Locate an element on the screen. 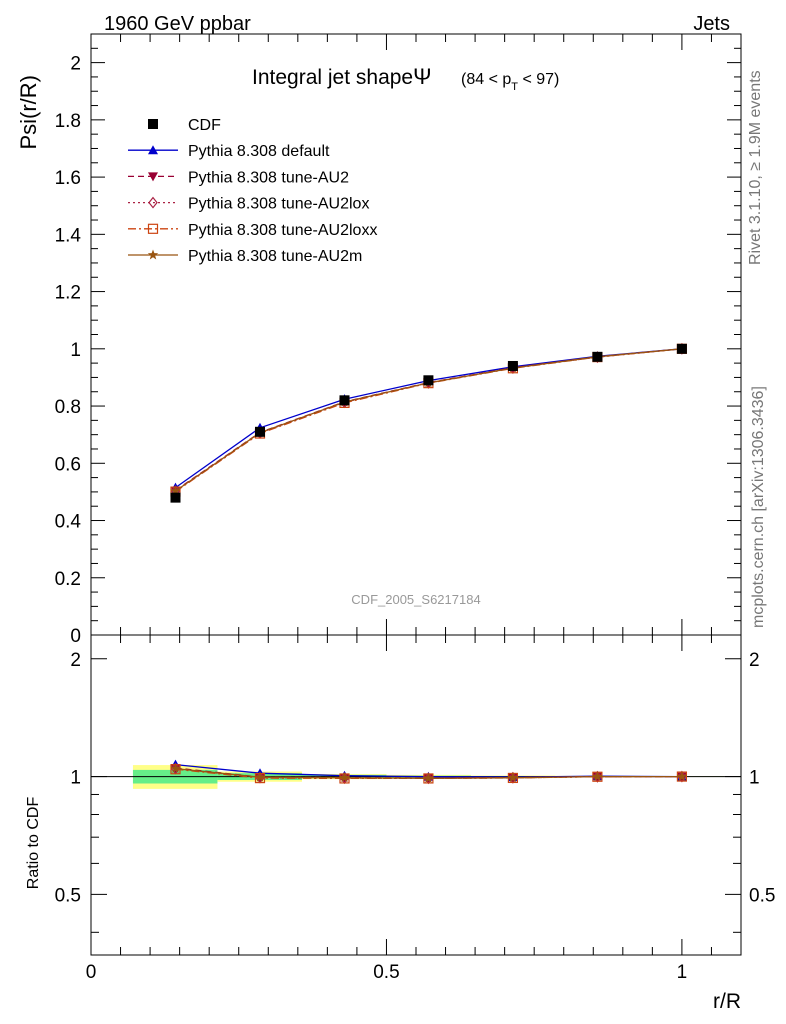 The height and width of the screenshot is (1024, 786). main-y-tick-label: 1.4 is located at coordinates (68, 235).